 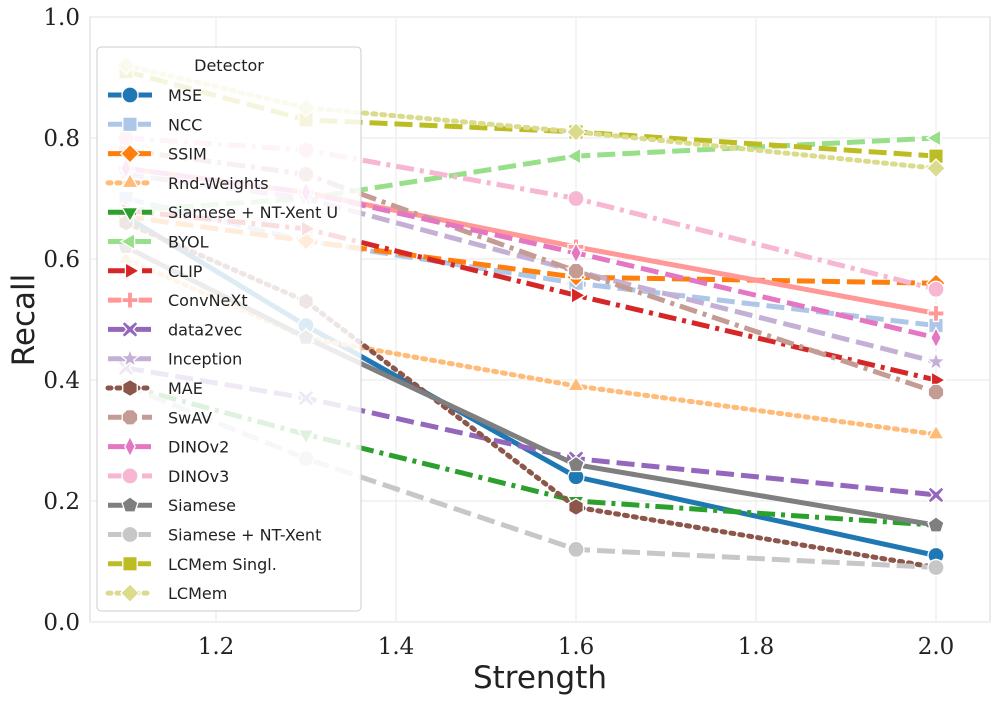 I want to click on legend-label: NCC, so click(x=185, y=124).